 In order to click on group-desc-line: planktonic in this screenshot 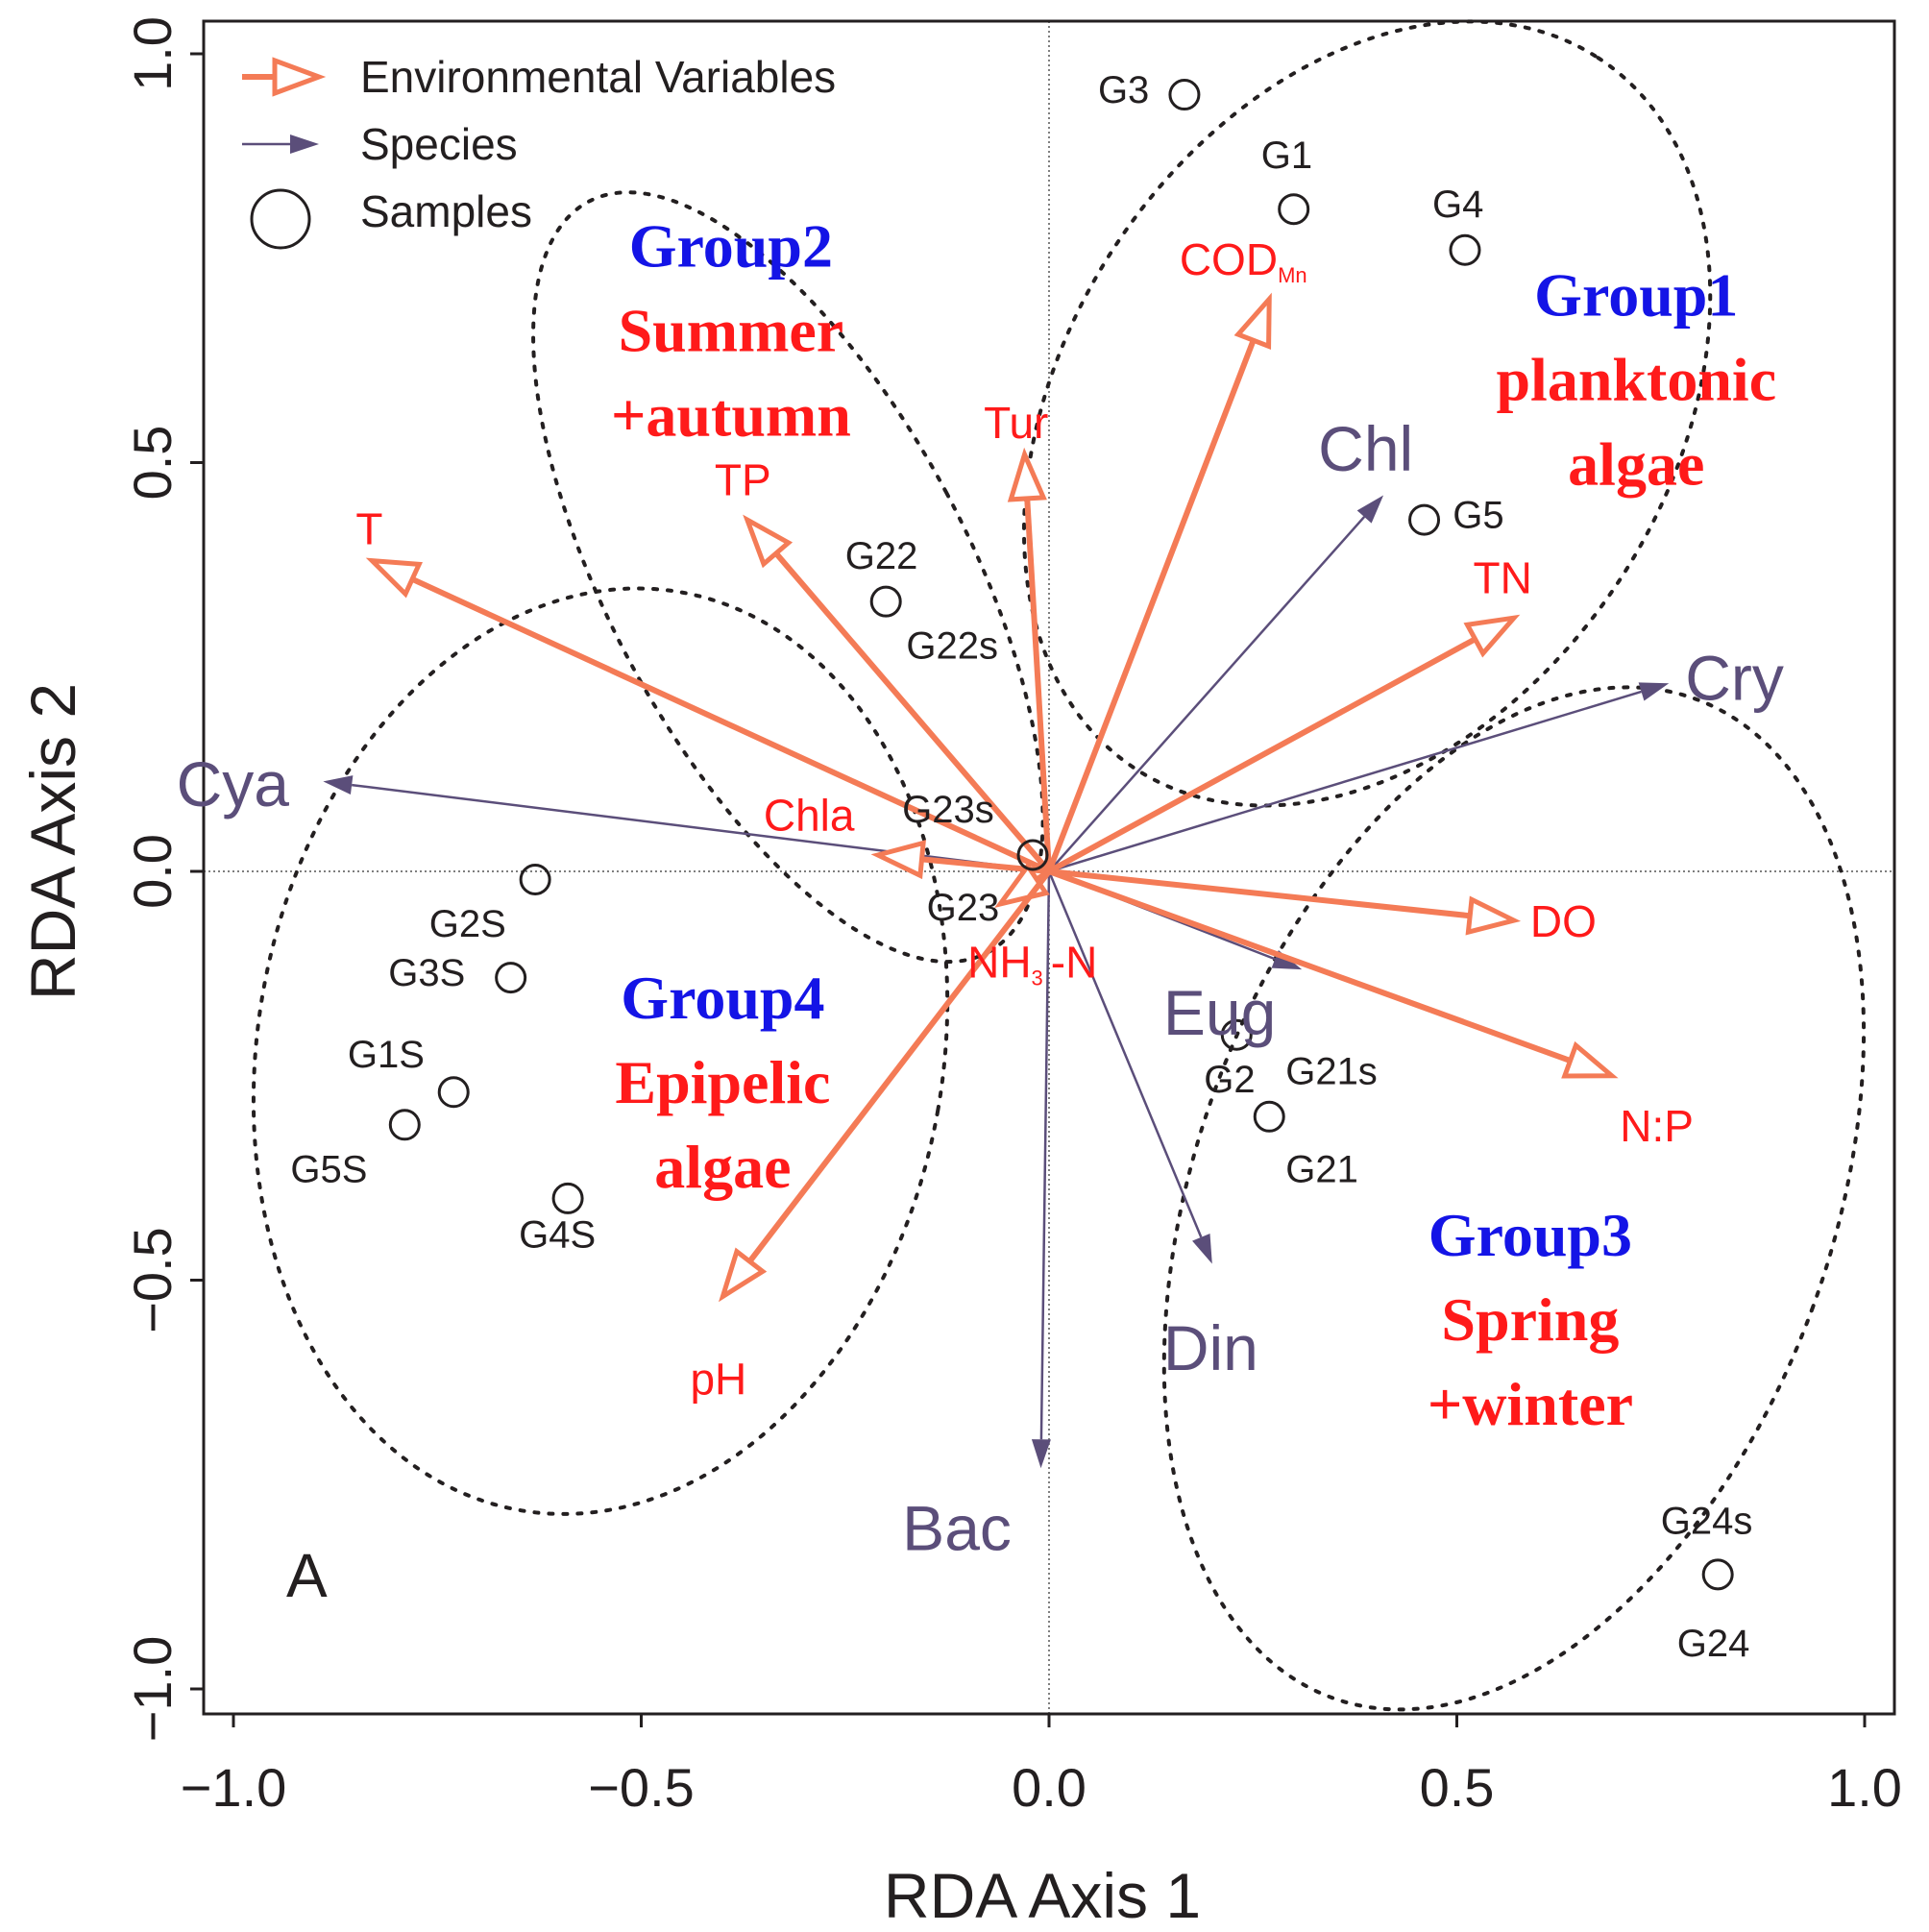, I will do `click(1636, 379)`.